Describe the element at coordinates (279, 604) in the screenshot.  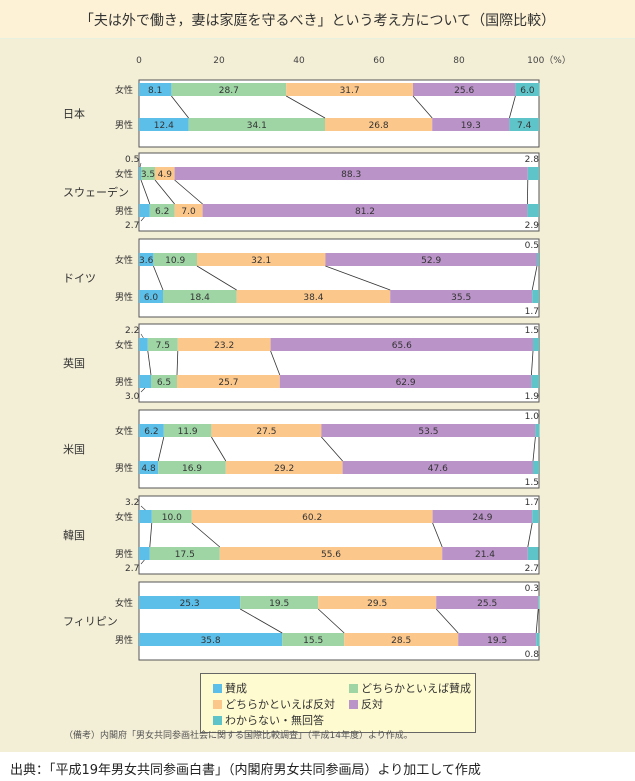
I see `data-label: 19.5` at that location.